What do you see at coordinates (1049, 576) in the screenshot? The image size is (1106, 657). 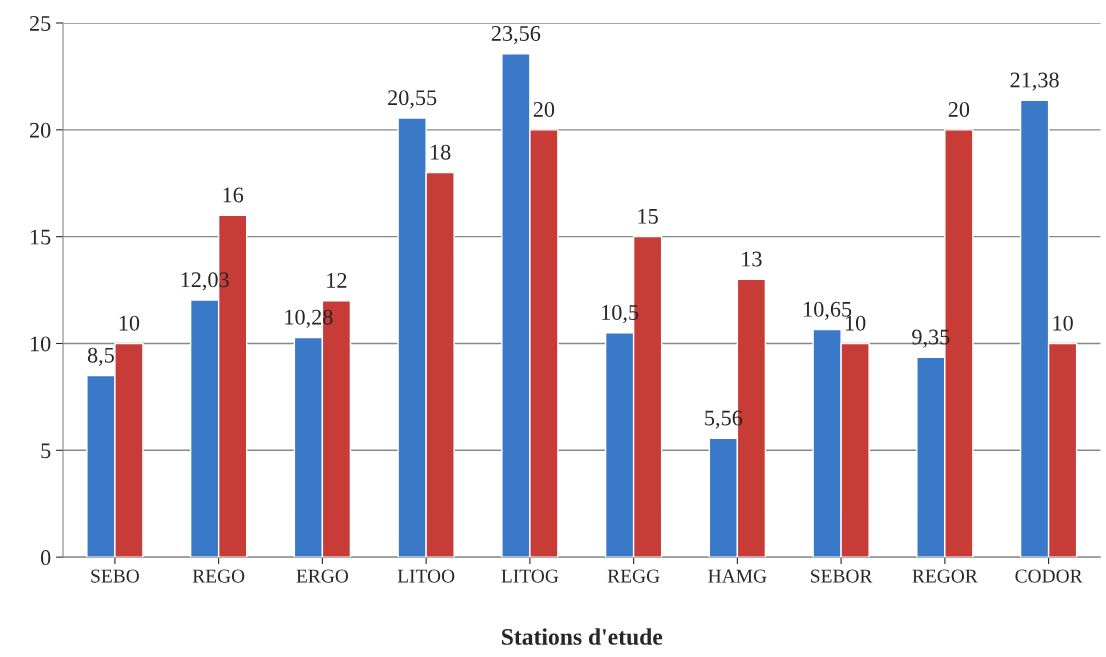 I see `x-tick-label: CODOR` at bounding box center [1049, 576].